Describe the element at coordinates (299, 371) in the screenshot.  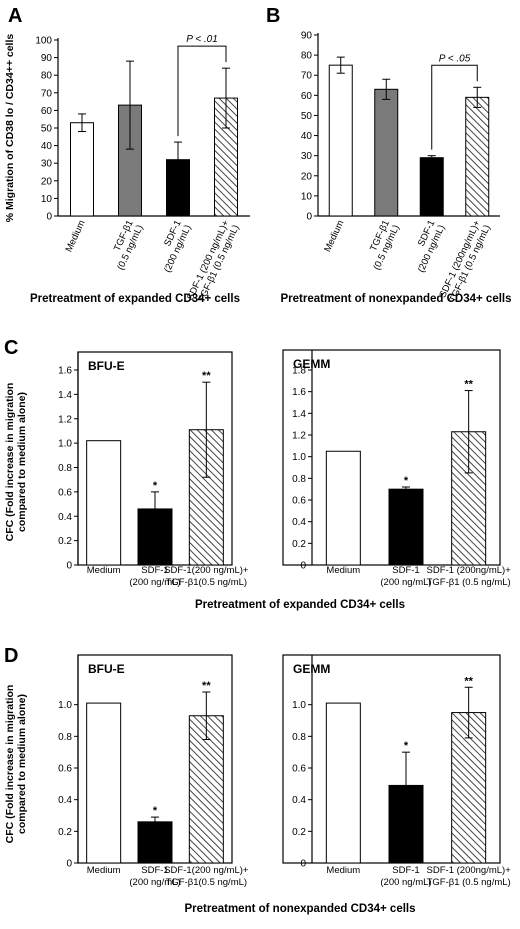
I see `y-tick-label: 1.8` at that location.